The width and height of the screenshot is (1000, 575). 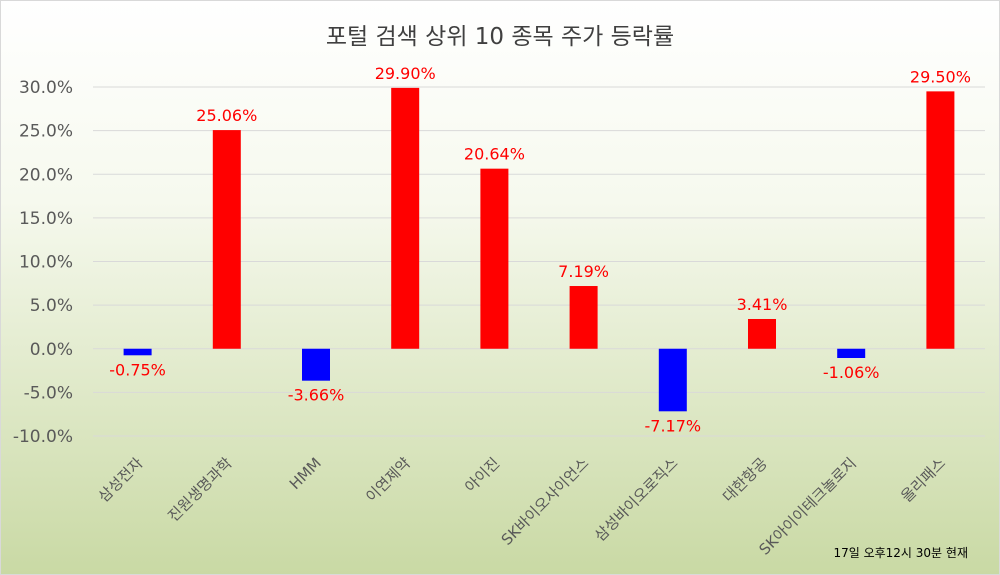 What do you see at coordinates (226, 115) in the screenshot?
I see `data-label: 25.06%` at bounding box center [226, 115].